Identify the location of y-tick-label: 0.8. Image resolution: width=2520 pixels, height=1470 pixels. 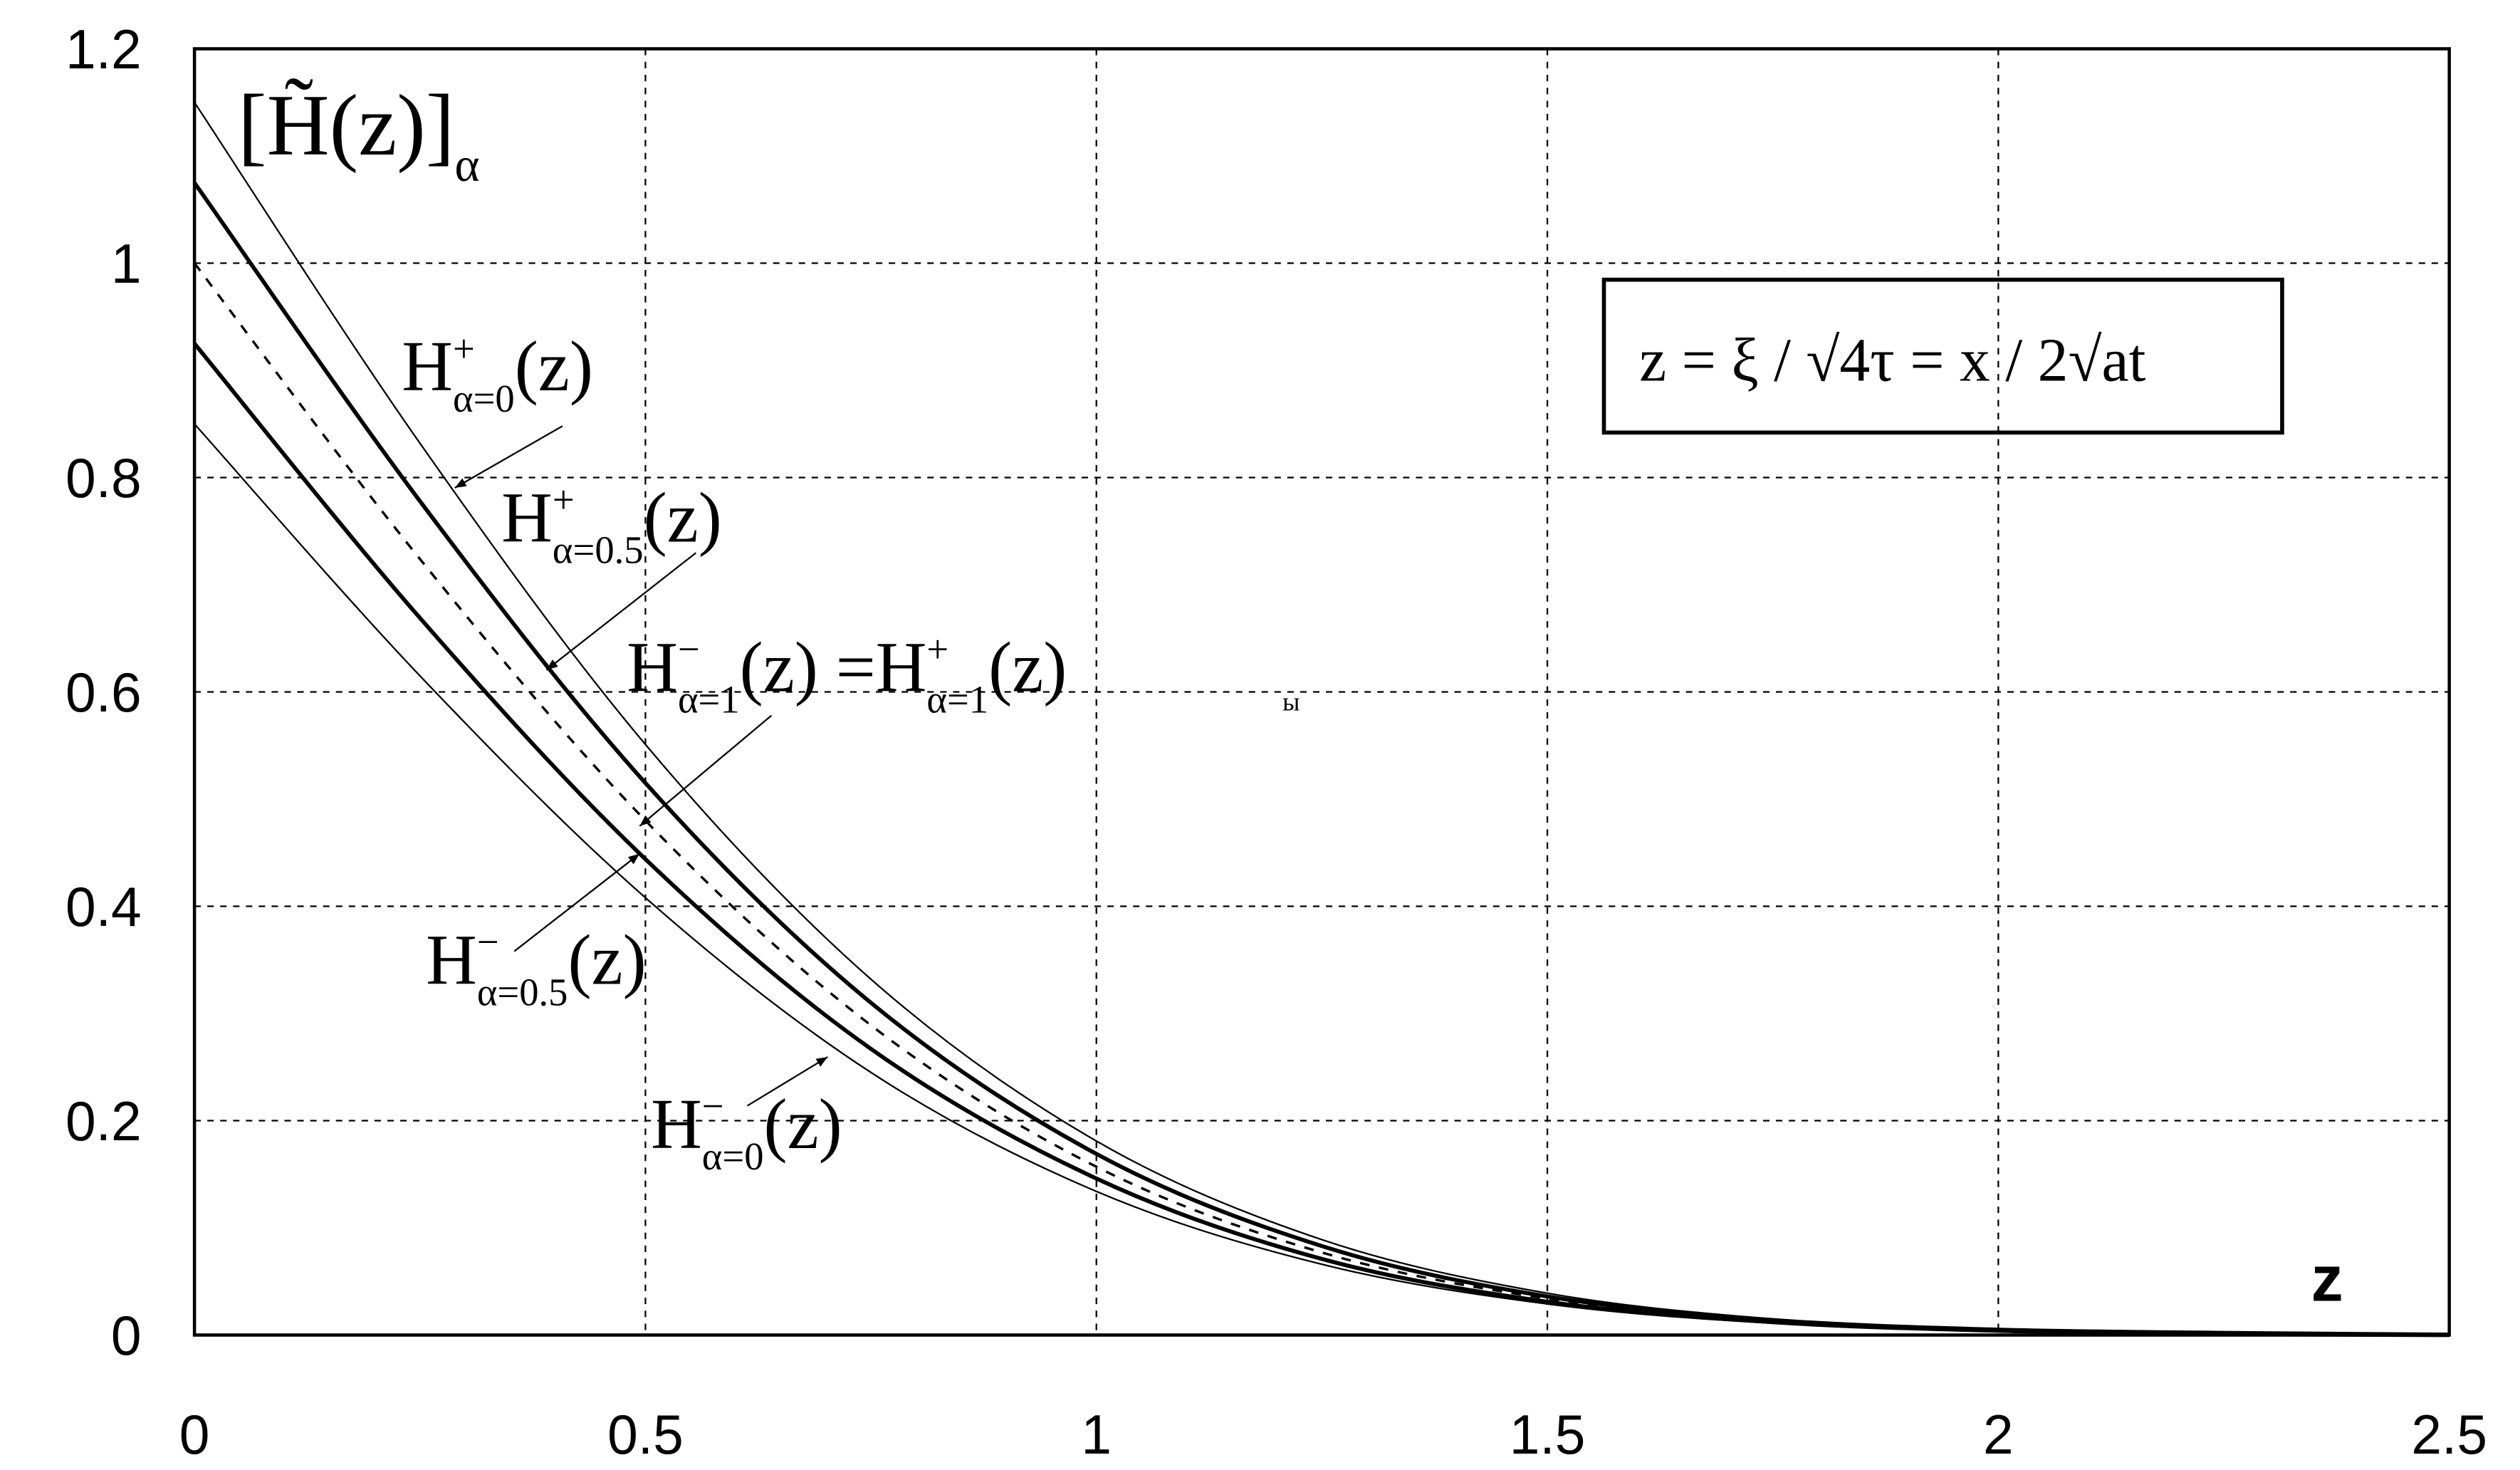
(104, 478).